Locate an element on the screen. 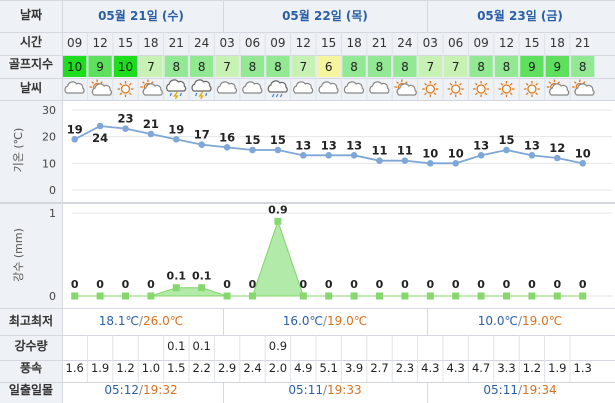  rainfall-label: 0.1 is located at coordinates (202, 276).